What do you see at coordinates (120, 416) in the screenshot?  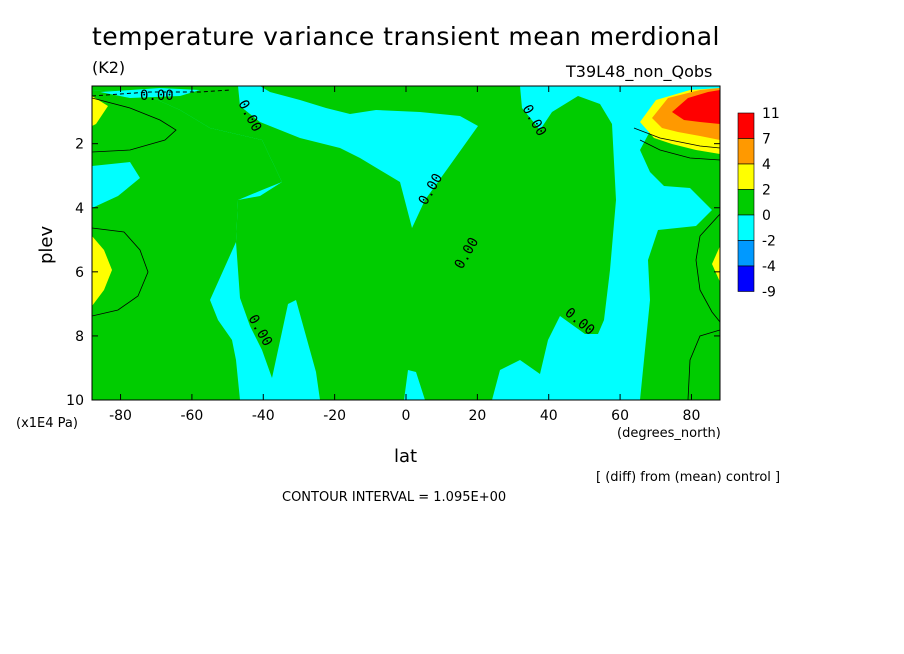 I see `x-tick-label: -80` at bounding box center [120, 416].